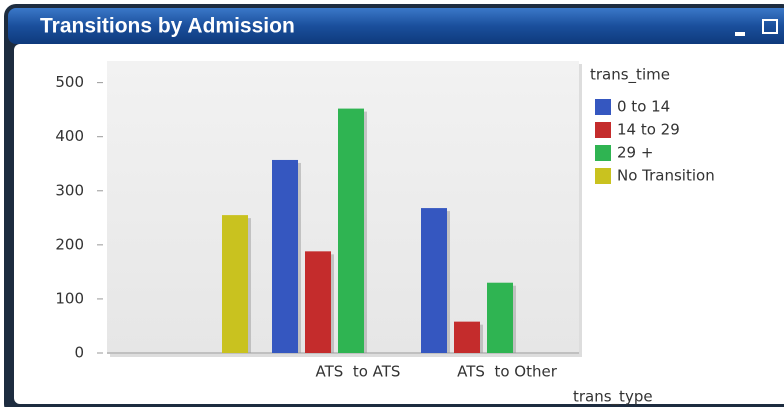  What do you see at coordinates (740, 34) in the screenshot?
I see `minimize-button` at bounding box center [740, 34].